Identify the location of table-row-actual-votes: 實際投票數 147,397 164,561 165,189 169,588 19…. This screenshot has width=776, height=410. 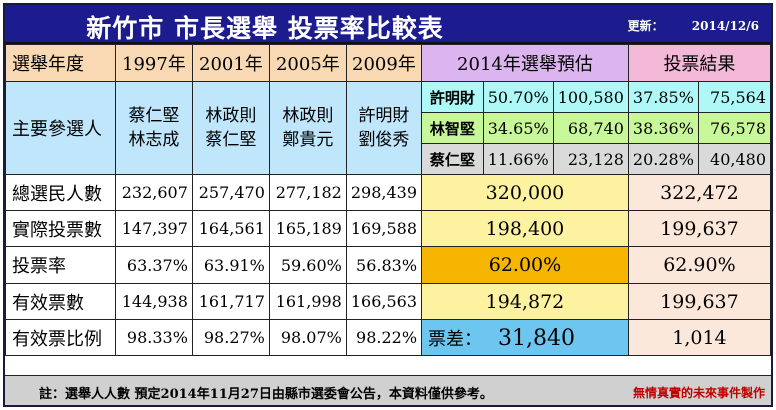
(388, 228).